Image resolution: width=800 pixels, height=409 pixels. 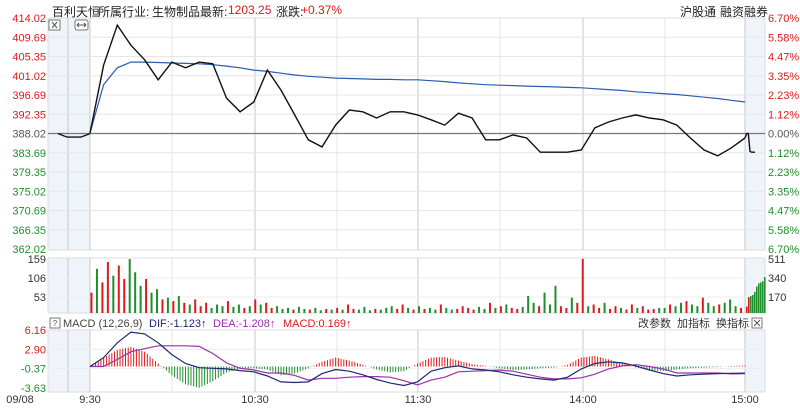 I want to click on macd-tick-label: -3.63, so click(x=33, y=389).